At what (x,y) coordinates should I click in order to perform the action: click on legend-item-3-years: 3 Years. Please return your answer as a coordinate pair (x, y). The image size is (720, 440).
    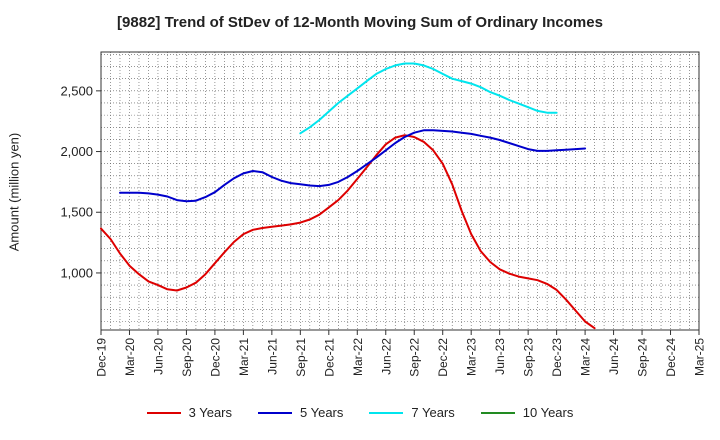
    Looking at the image, I should click on (189, 412).